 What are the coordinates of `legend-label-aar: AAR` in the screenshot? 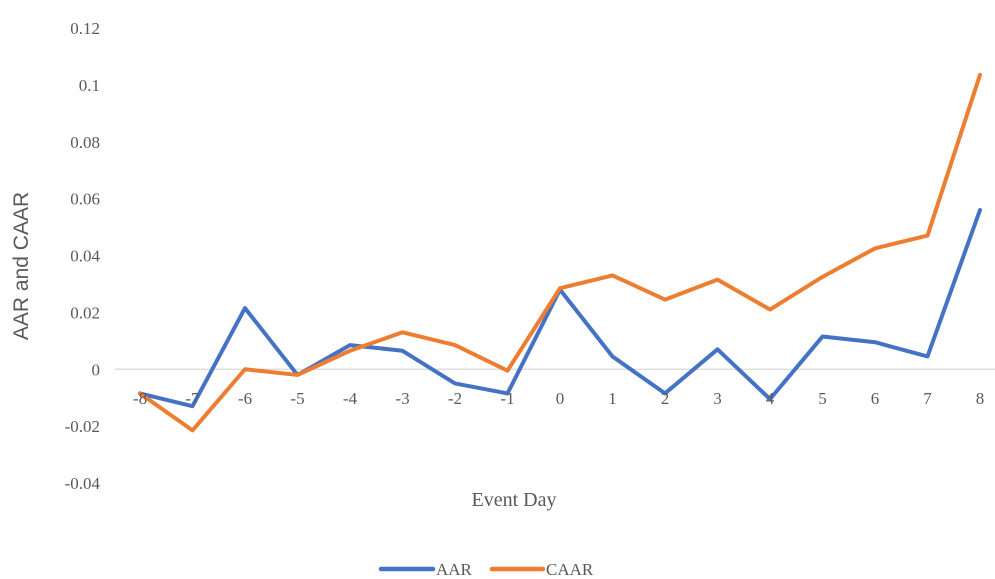 It's located at (454, 569).